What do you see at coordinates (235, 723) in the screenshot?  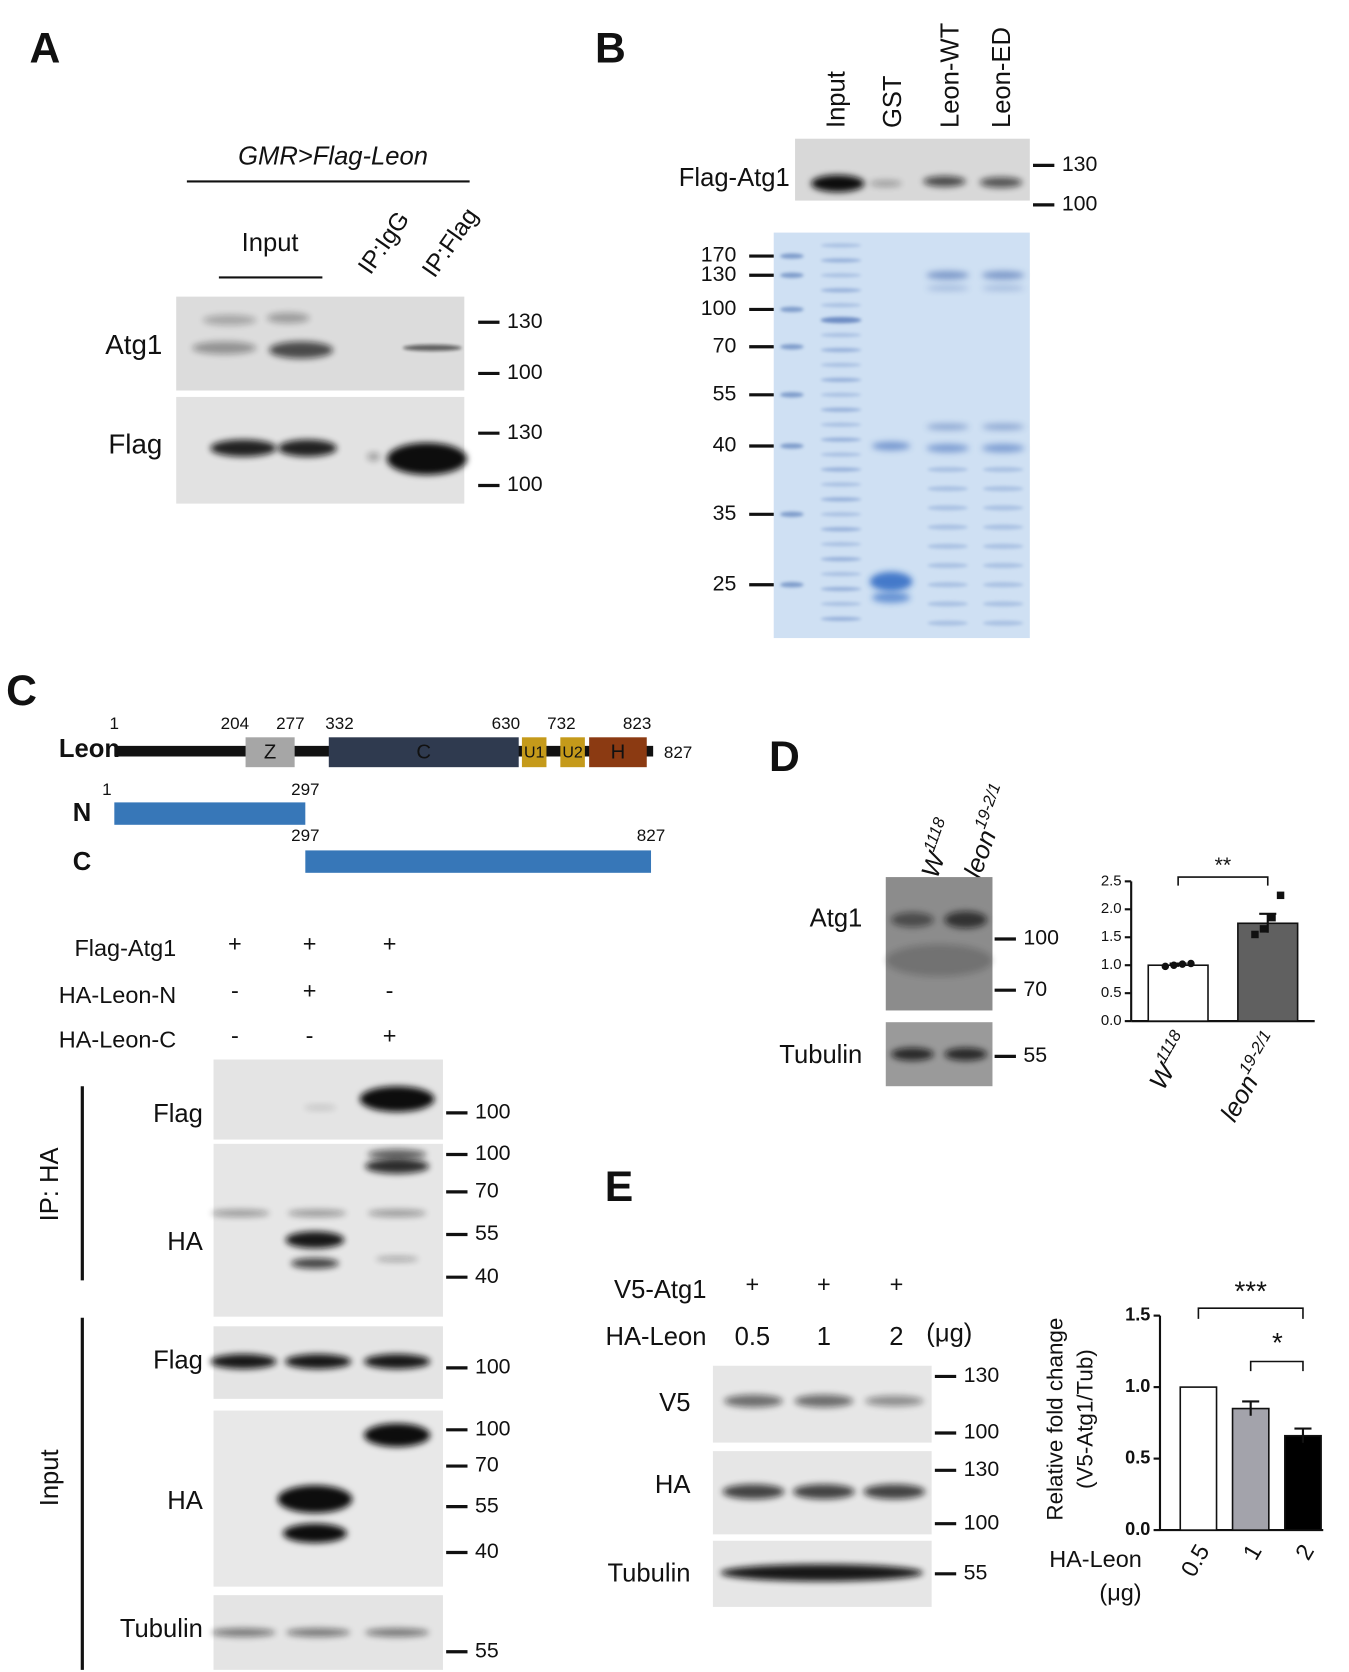 I see `position-label: 204` at bounding box center [235, 723].